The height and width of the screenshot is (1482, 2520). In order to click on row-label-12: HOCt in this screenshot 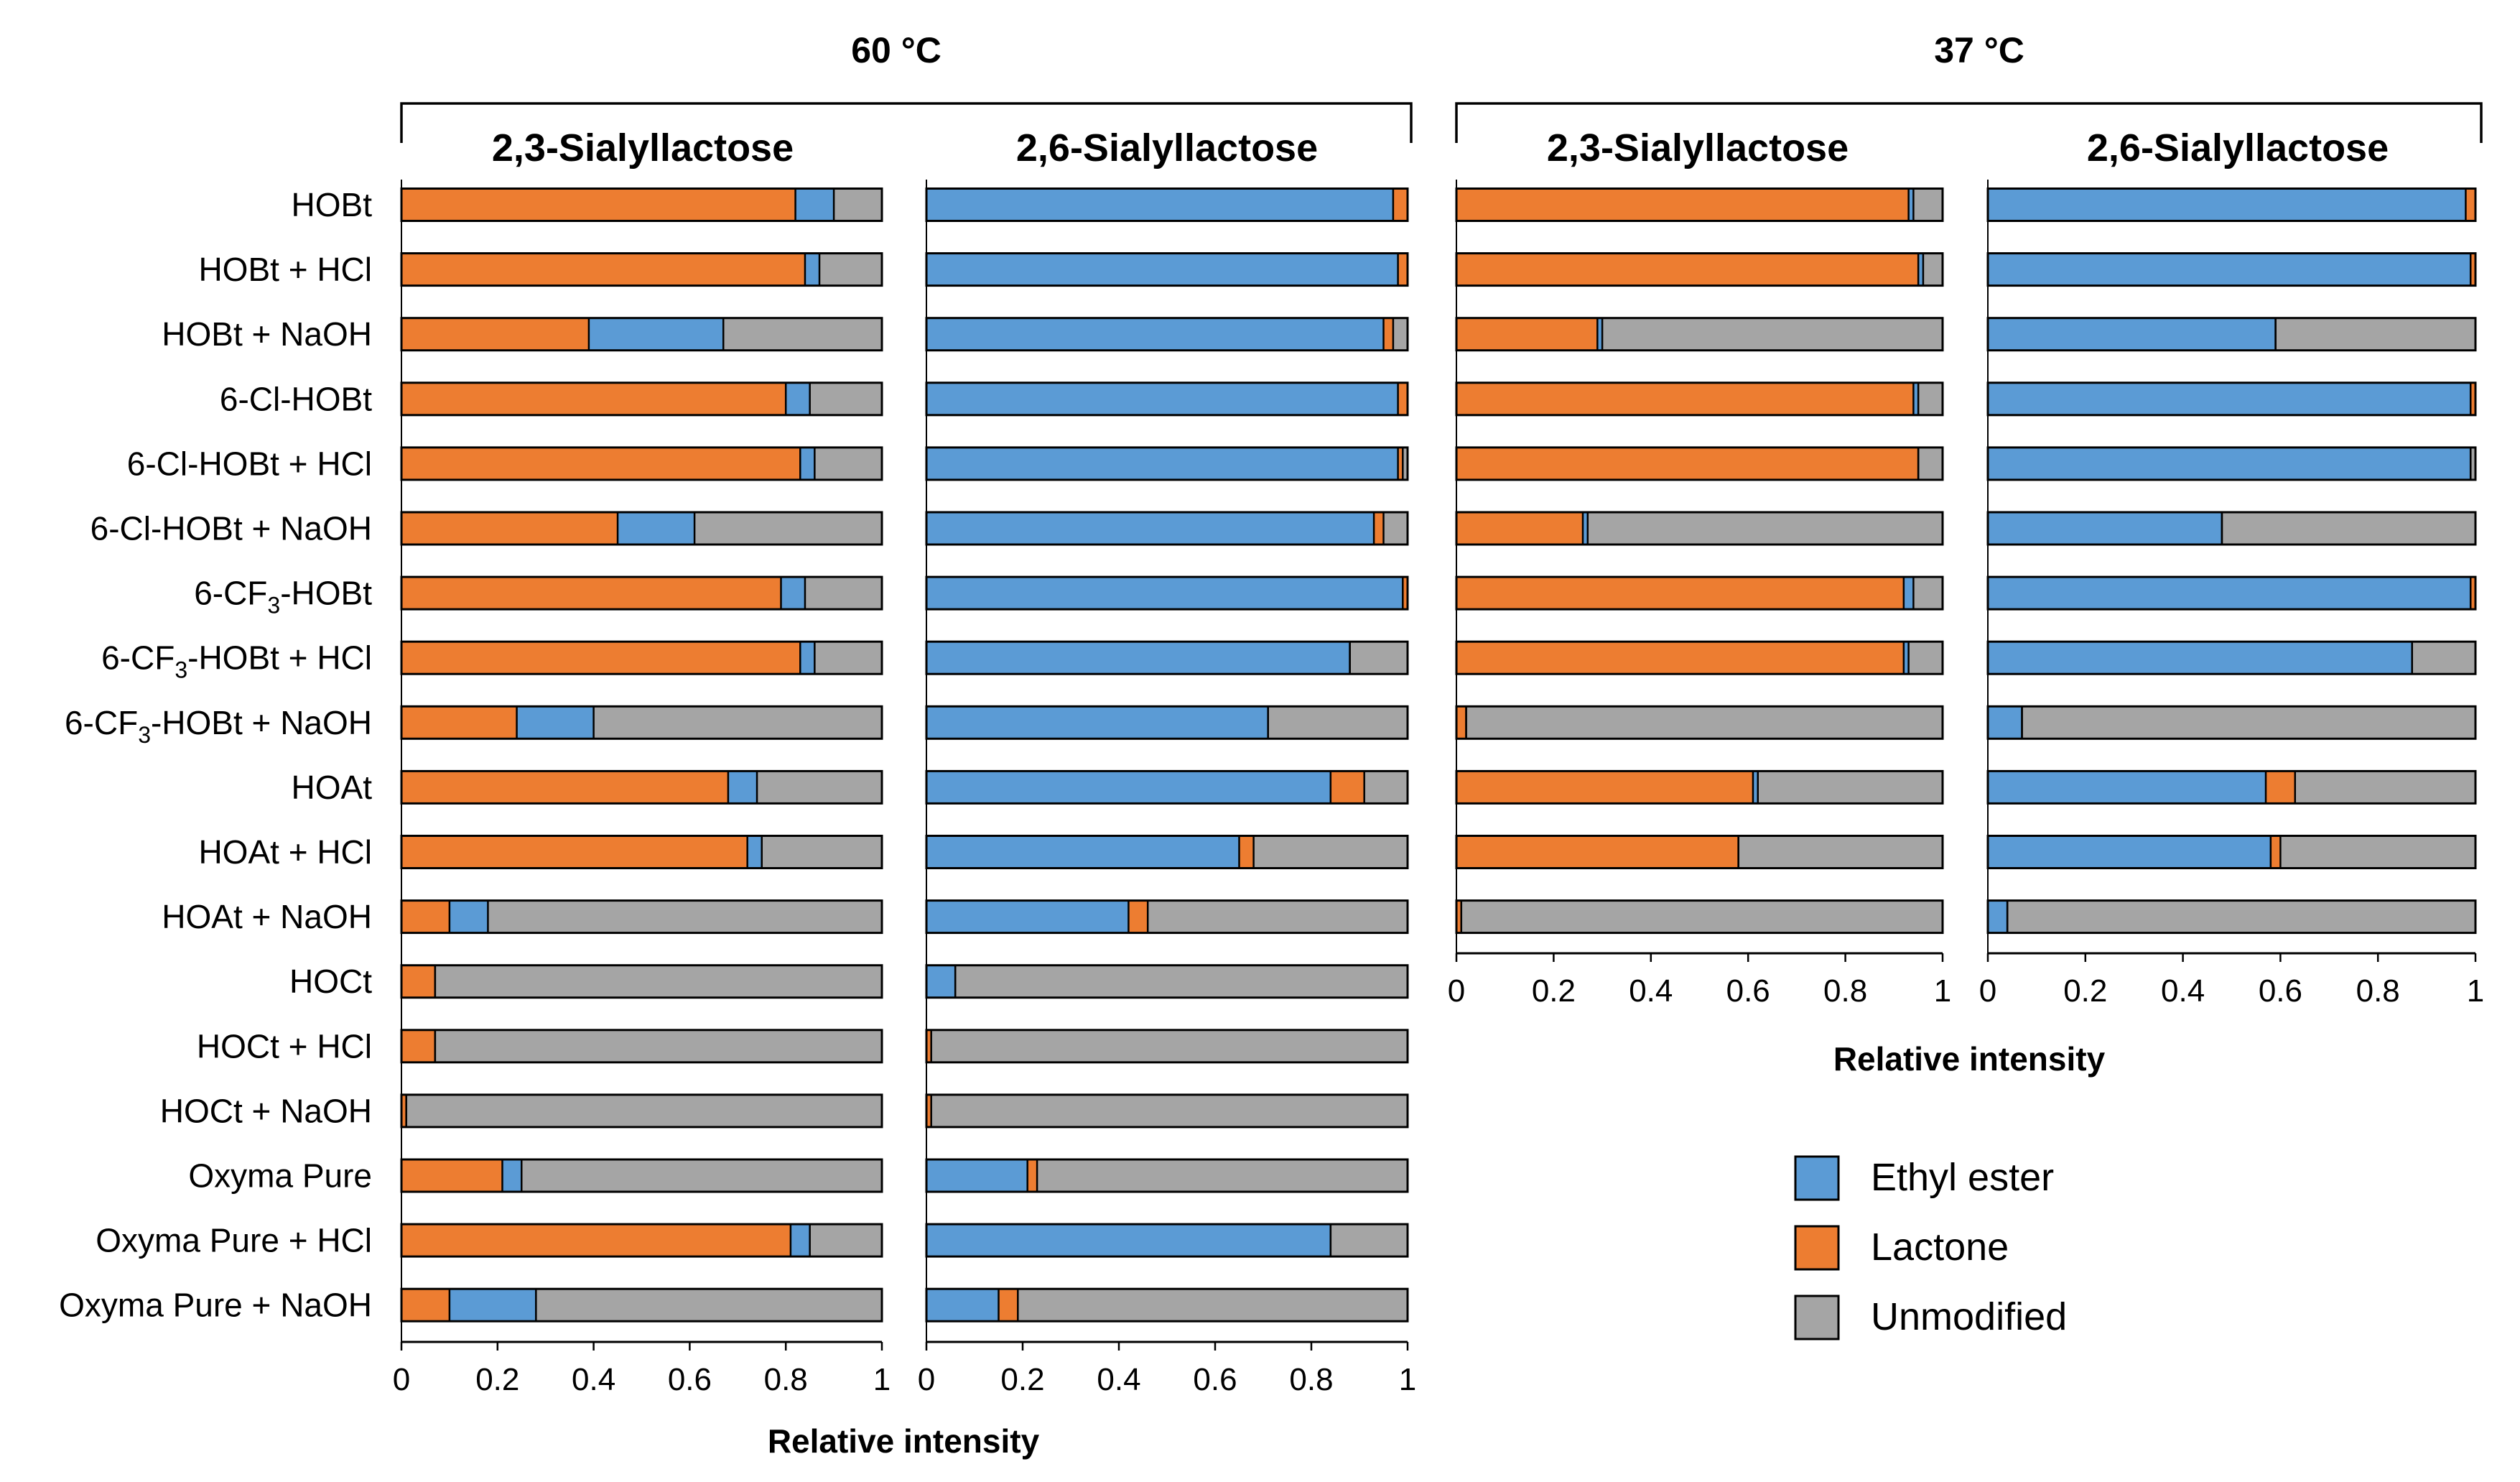, I will do `click(330, 982)`.